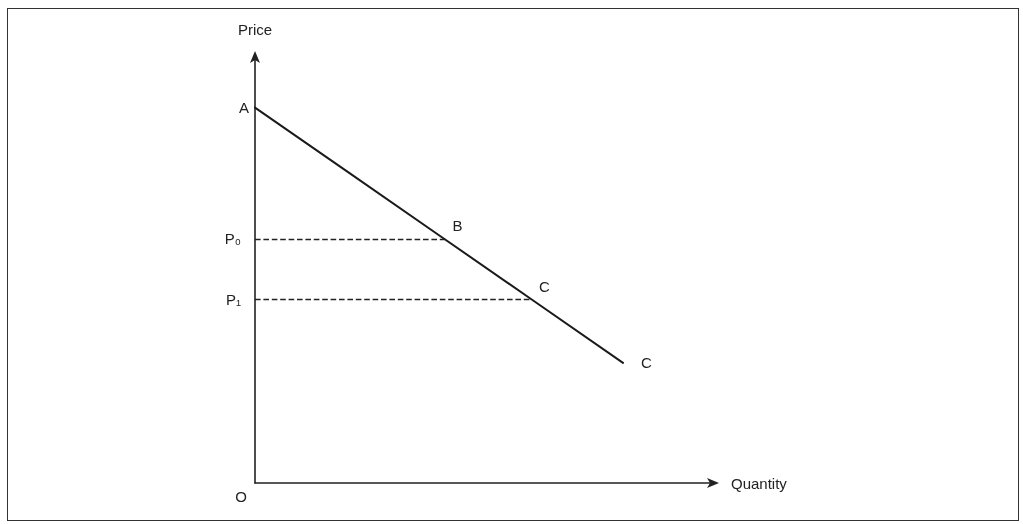  I want to click on ref-line-label: P₁, so click(233, 299).